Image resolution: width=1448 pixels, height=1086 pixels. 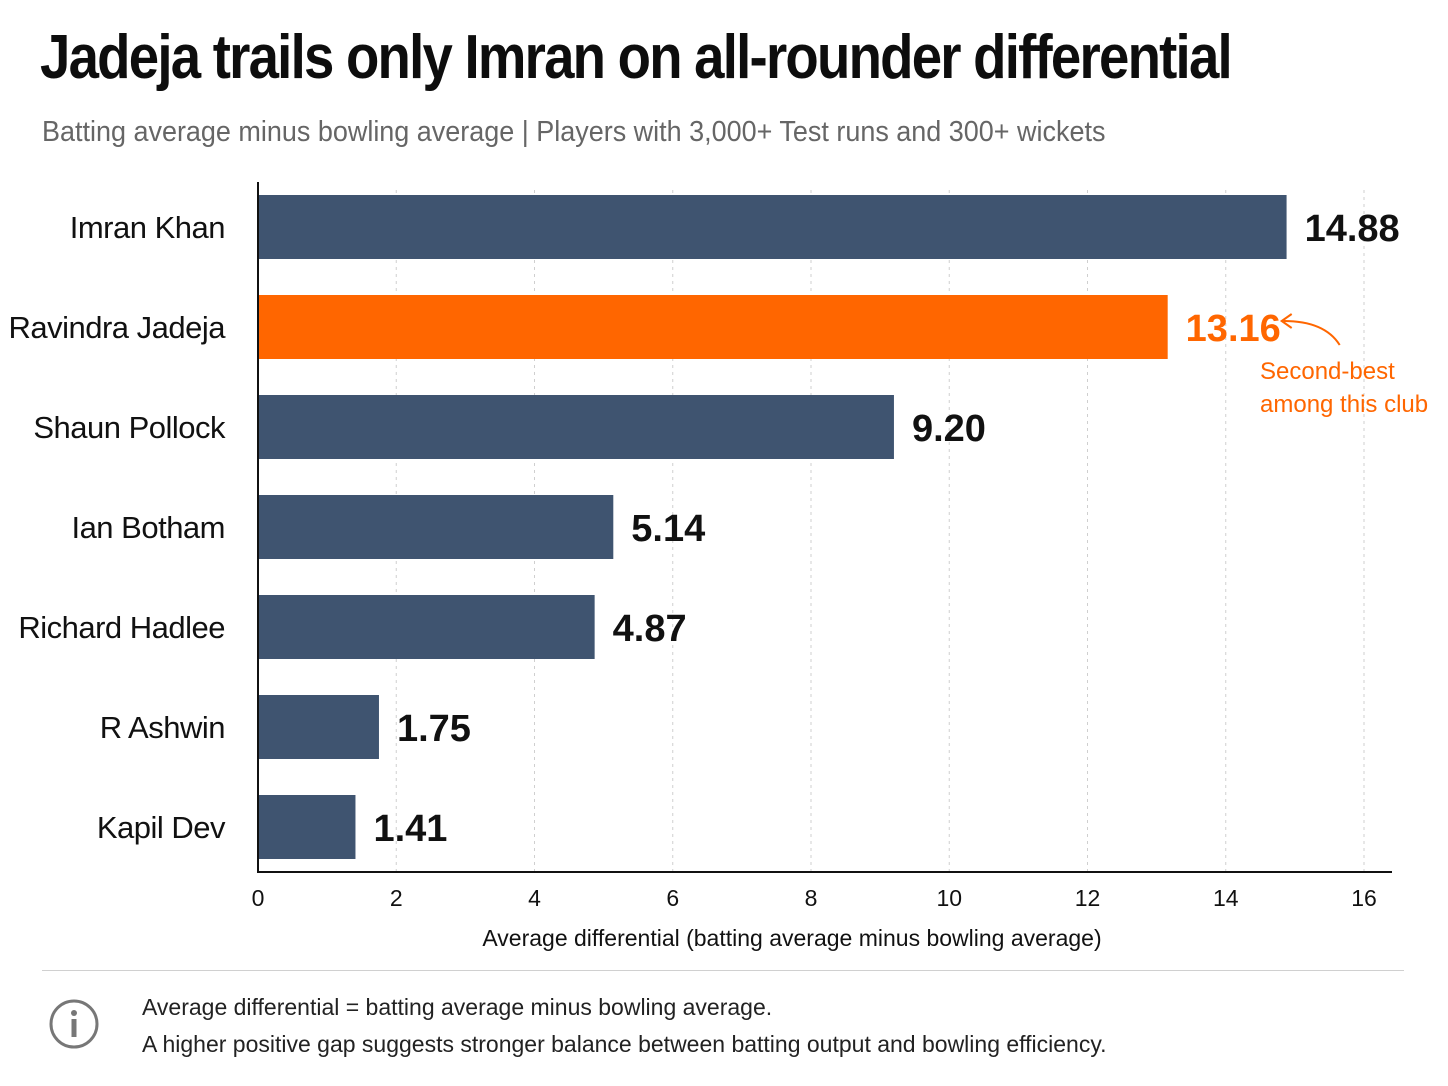 What do you see at coordinates (121, 627) in the screenshot?
I see `category-label: Richard Hadlee` at bounding box center [121, 627].